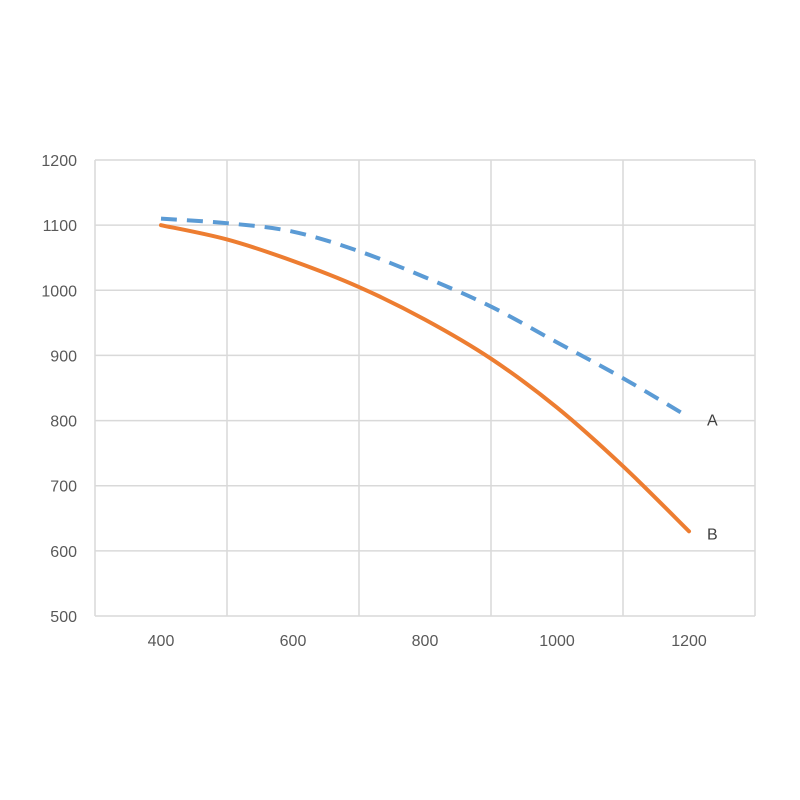 The image size is (800, 800). What do you see at coordinates (63, 356) in the screenshot?
I see `y-tick-label: 900` at bounding box center [63, 356].